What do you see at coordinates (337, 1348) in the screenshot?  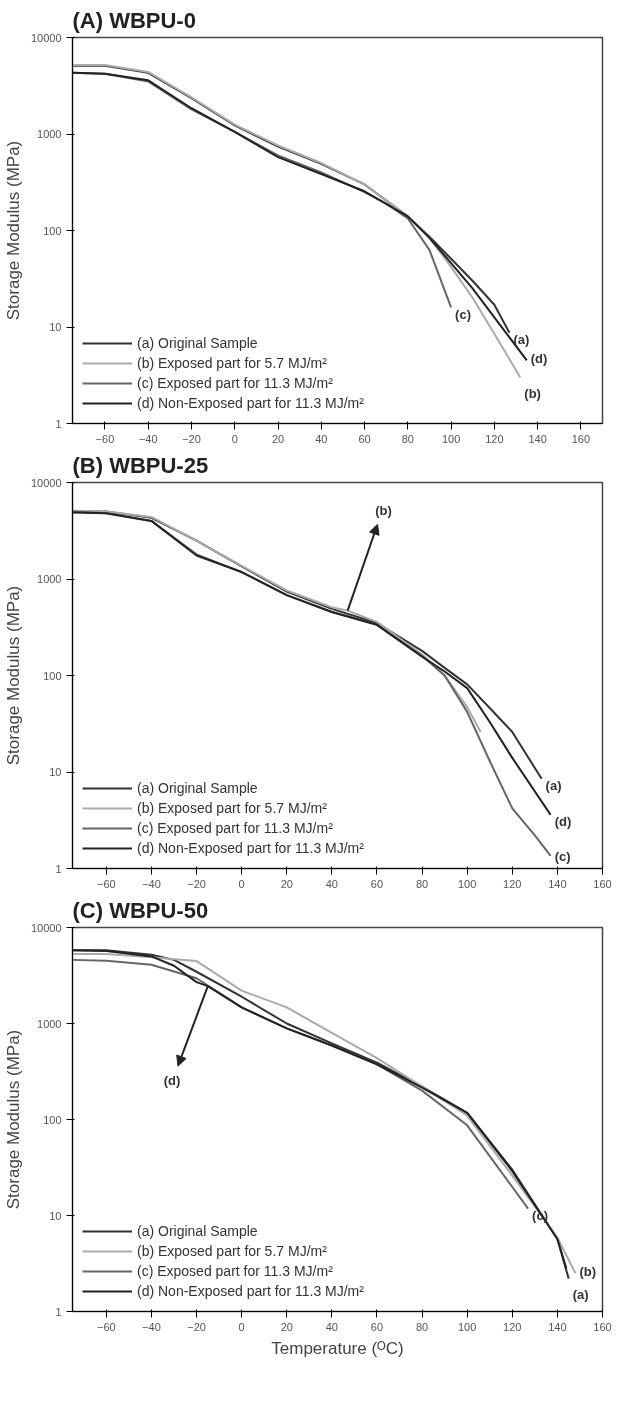 I see `x-axis-title: Temperature (ᴼC)` at bounding box center [337, 1348].